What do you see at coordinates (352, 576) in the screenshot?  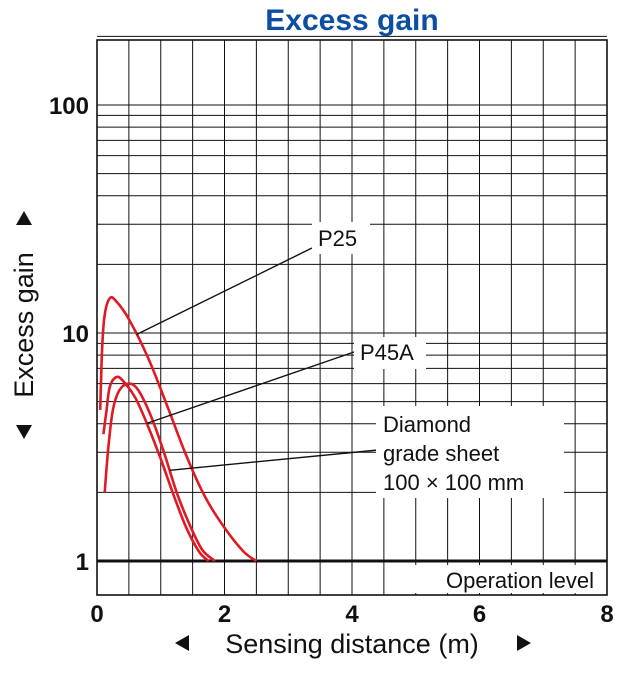 I see `operation-level-line` at bounding box center [352, 576].